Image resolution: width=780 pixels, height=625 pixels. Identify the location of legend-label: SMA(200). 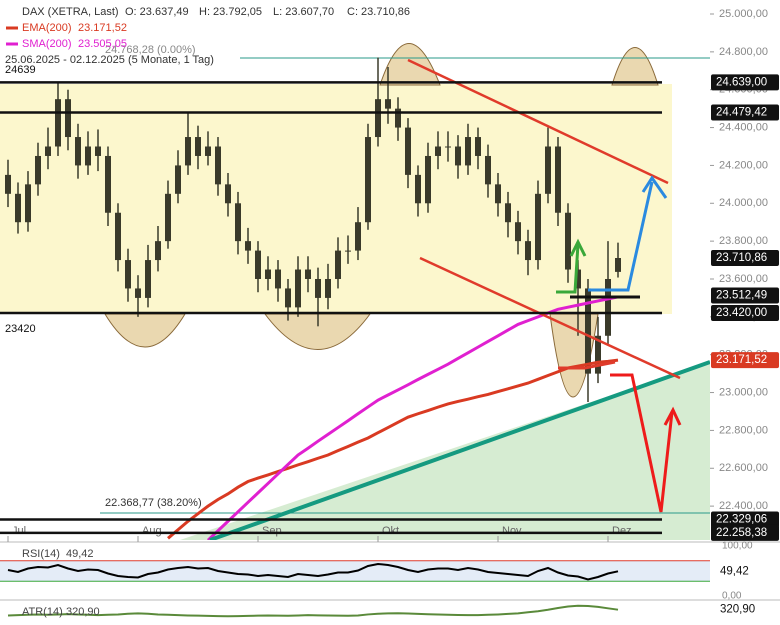
(47, 44).